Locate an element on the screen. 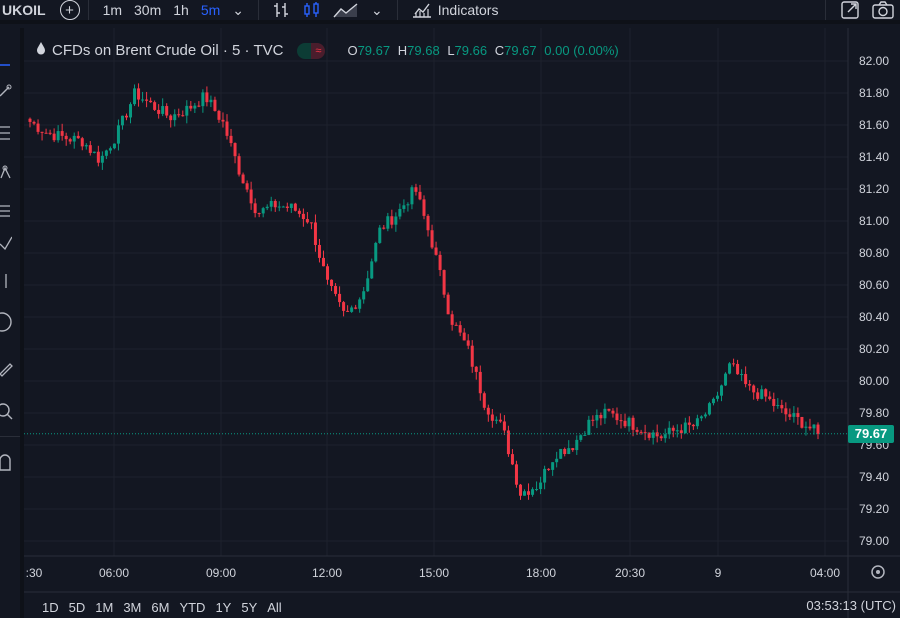 This screenshot has height=618, width=900. add-symbol-icon: + is located at coordinates (69, 10).